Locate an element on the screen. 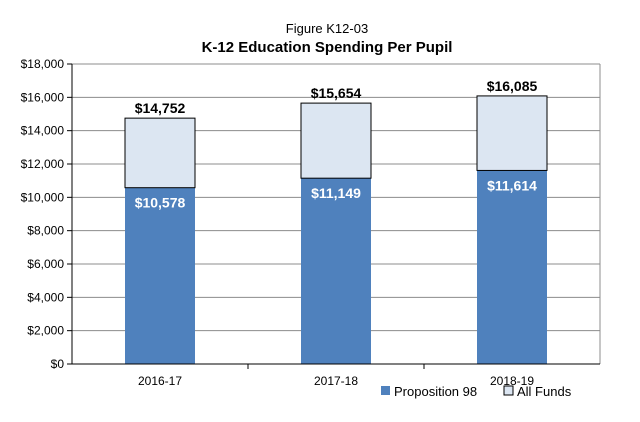 Image resolution: width=640 pixels, height=422 pixels. data-label-proposition-98: $11,149 is located at coordinates (336, 193).